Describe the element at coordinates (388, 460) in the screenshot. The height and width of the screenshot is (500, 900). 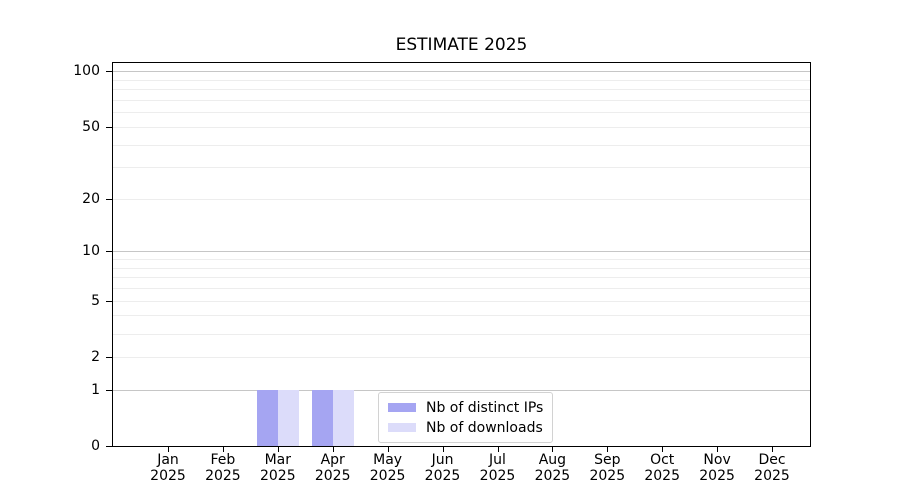
I see `x-tick-label-line: May` at that location.